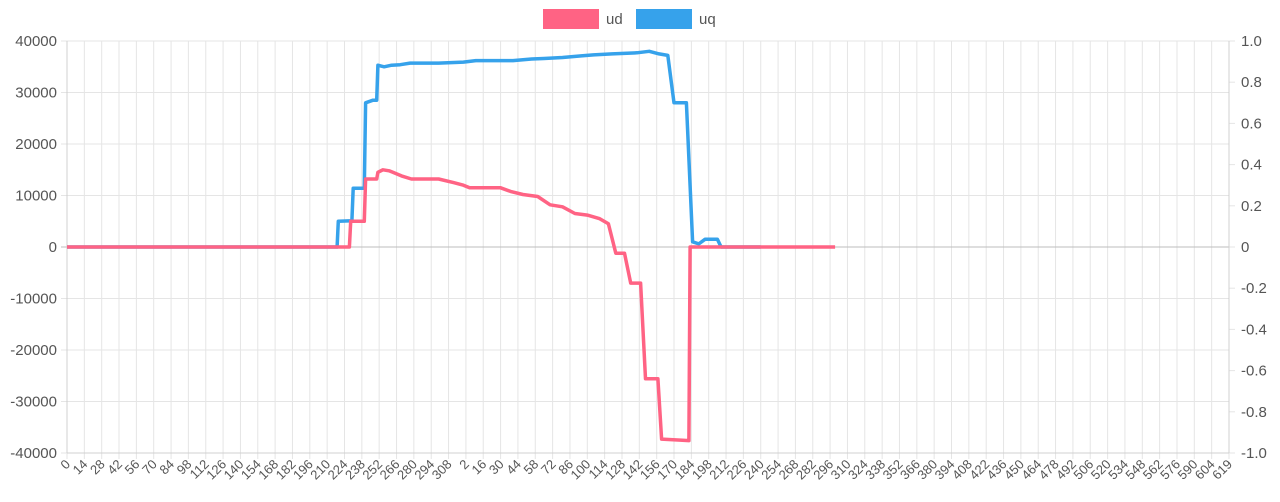 The image size is (1280, 502). I want to click on y-right-tick-label: -0.8, so click(1254, 412).